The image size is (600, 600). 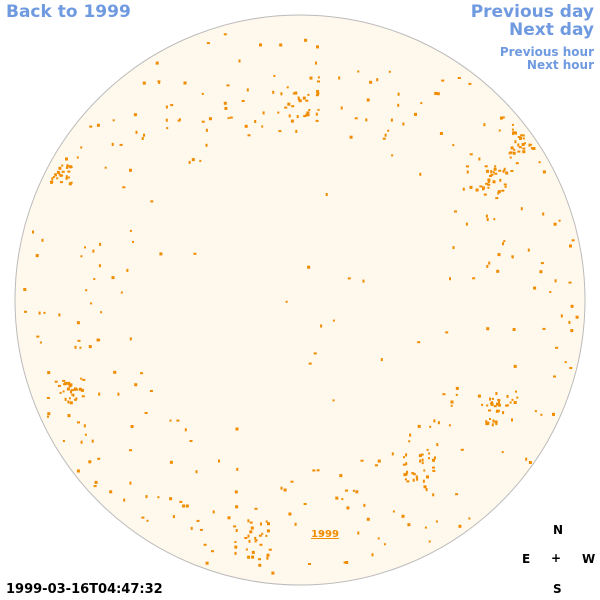 I want to click on previous-hour-link: Previous hour, so click(x=546, y=52).